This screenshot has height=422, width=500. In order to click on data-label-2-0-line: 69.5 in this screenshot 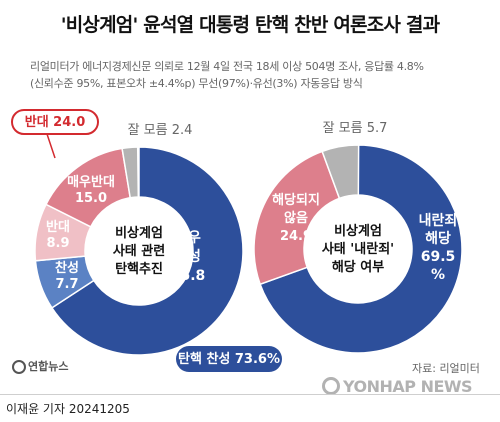, I will do `click(438, 257)`.